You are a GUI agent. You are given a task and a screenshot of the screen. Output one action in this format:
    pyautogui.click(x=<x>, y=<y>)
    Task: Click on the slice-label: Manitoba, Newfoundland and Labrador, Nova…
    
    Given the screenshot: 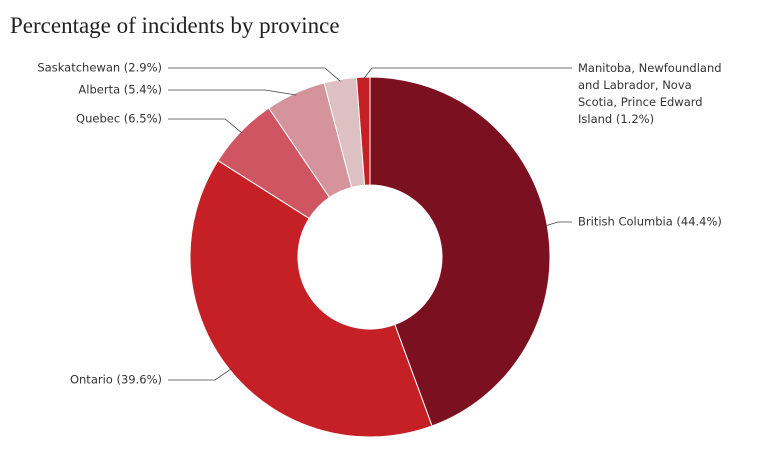 What is the action you would take?
    pyautogui.click(x=650, y=93)
    